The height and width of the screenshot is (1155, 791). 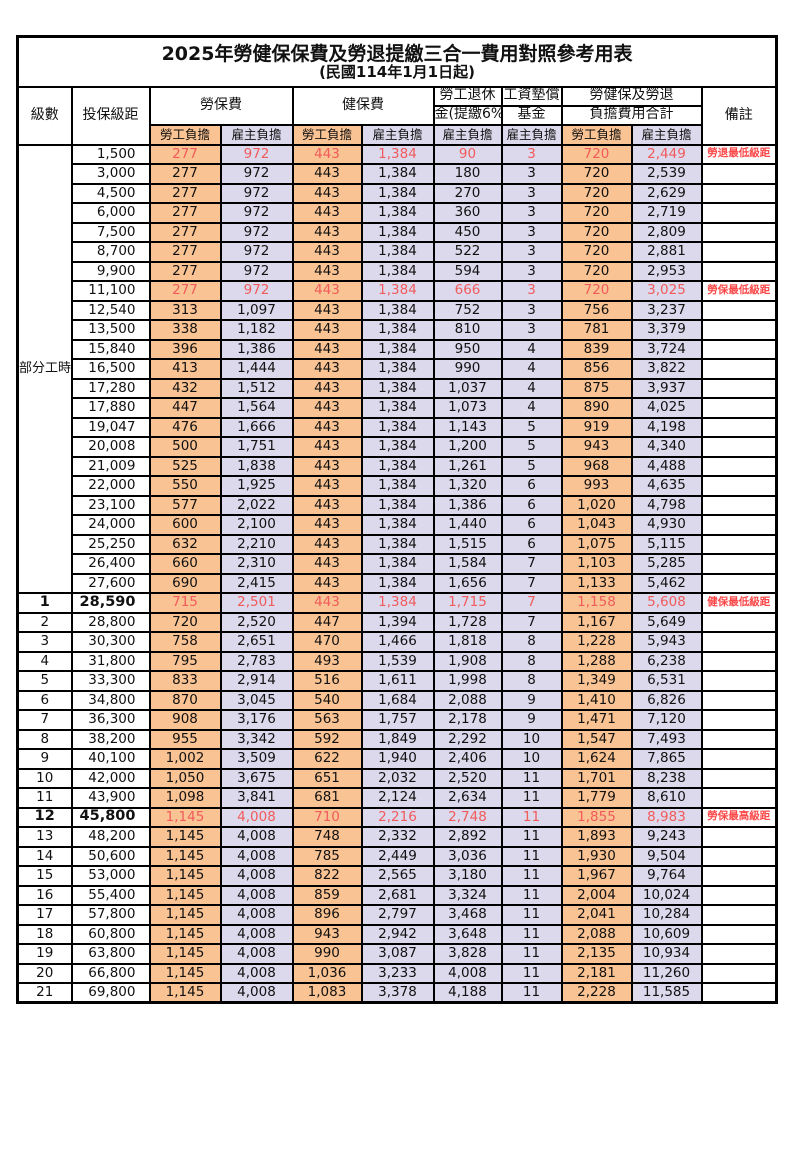 I want to click on cell-li-er: 2,783, so click(x=256, y=661).